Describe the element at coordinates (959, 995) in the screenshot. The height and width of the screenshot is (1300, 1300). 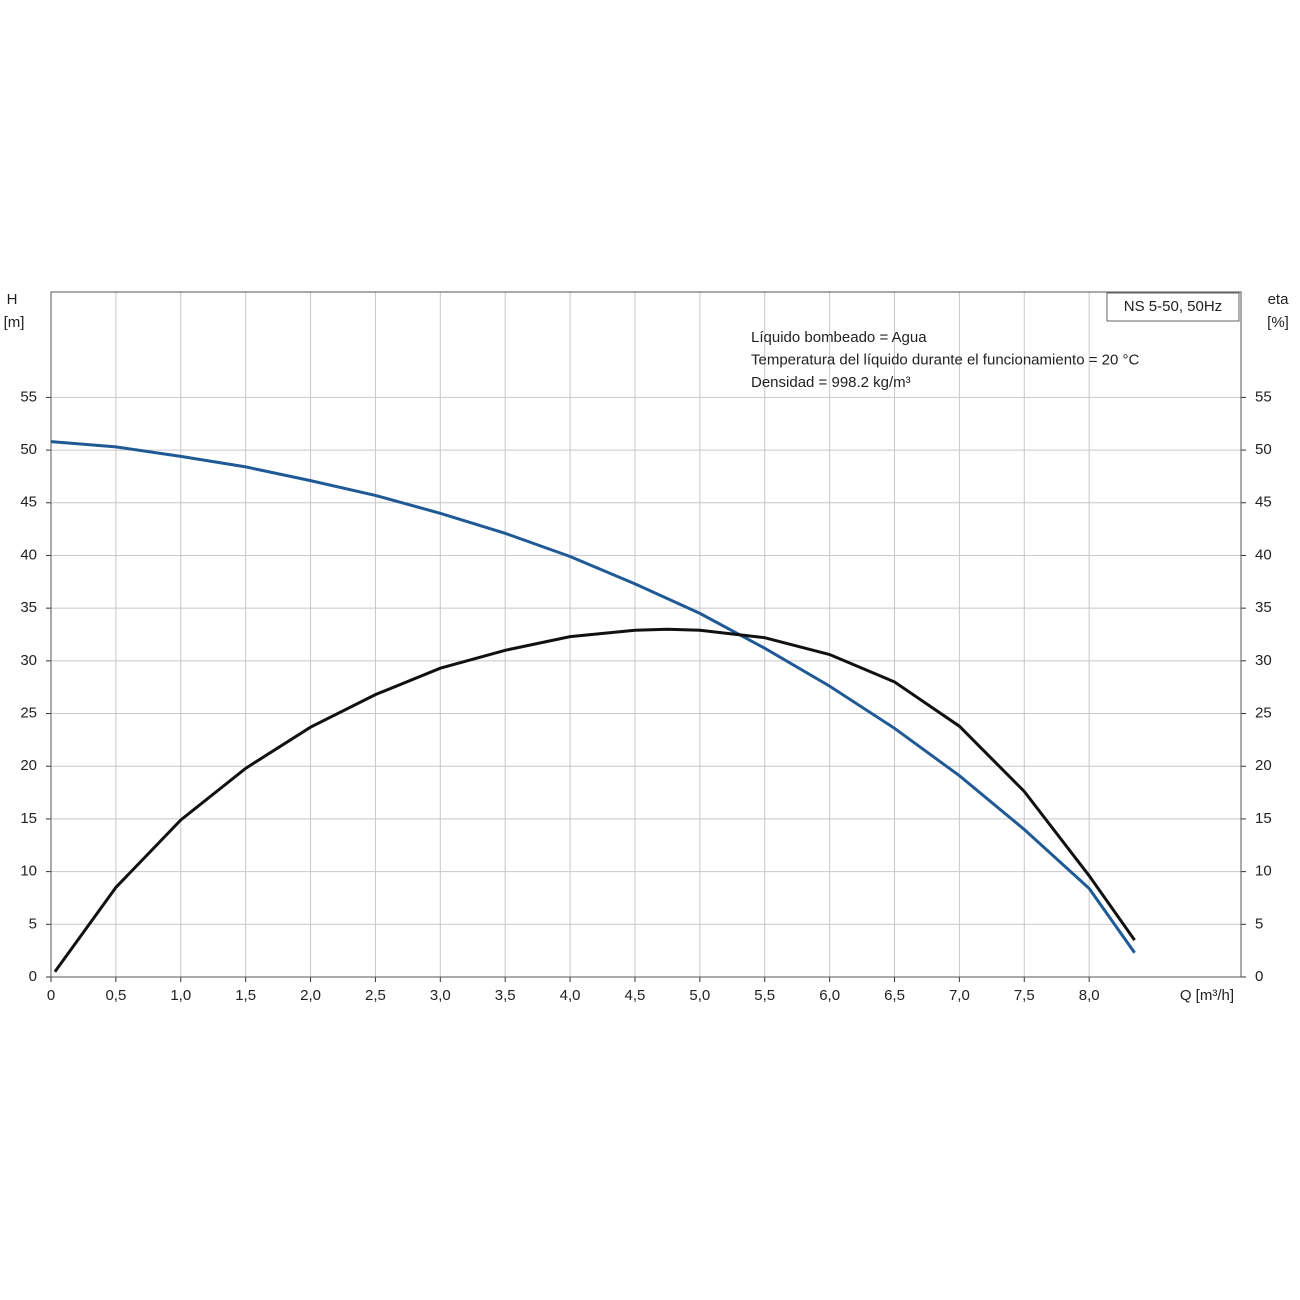
I see `x-tick-label: 7,0` at that location.